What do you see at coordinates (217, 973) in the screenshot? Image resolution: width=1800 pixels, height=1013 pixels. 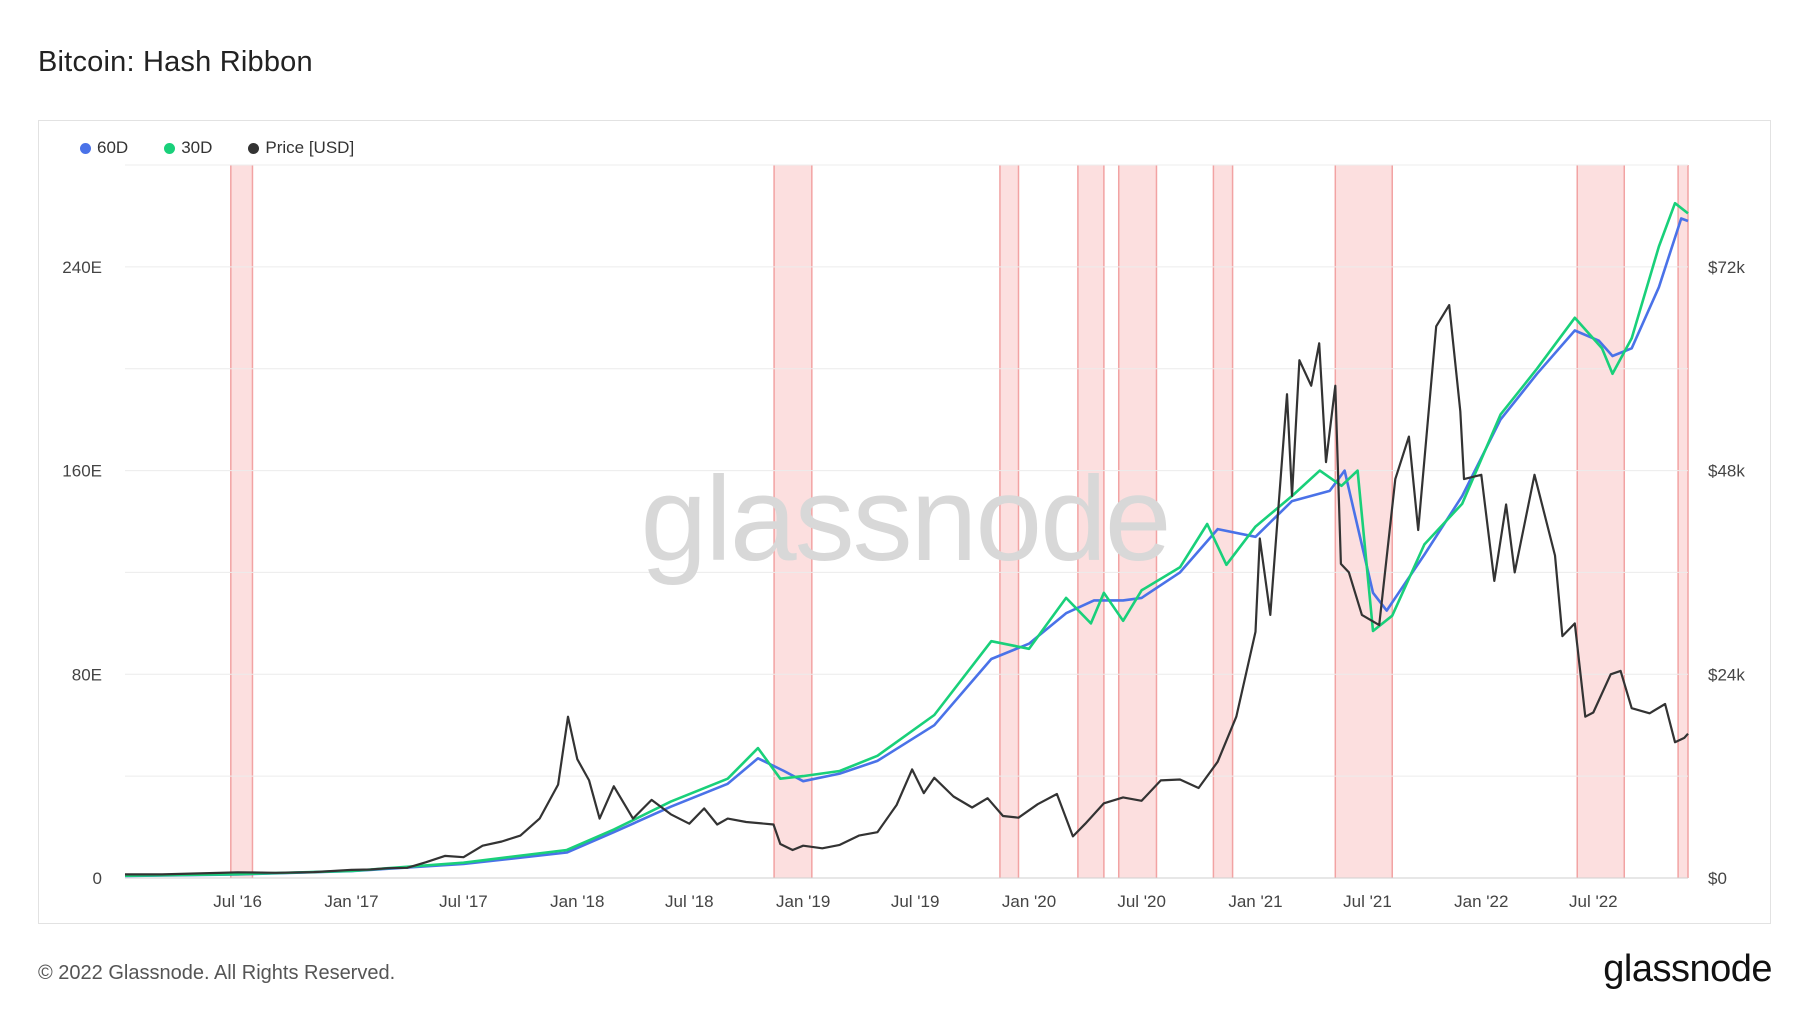 I see `footer-copyright: © 2022 Glassnode. All Rights Reserved.` at bounding box center [217, 973].